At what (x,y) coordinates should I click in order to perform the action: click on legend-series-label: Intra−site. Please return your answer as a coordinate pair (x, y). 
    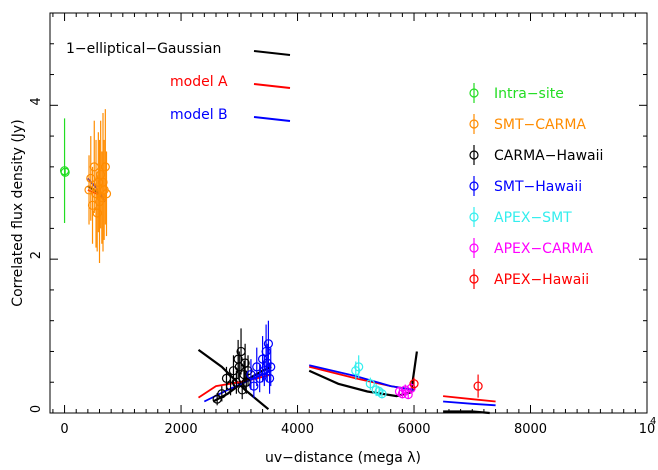
    Looking at the image, I should click on (529, 94).